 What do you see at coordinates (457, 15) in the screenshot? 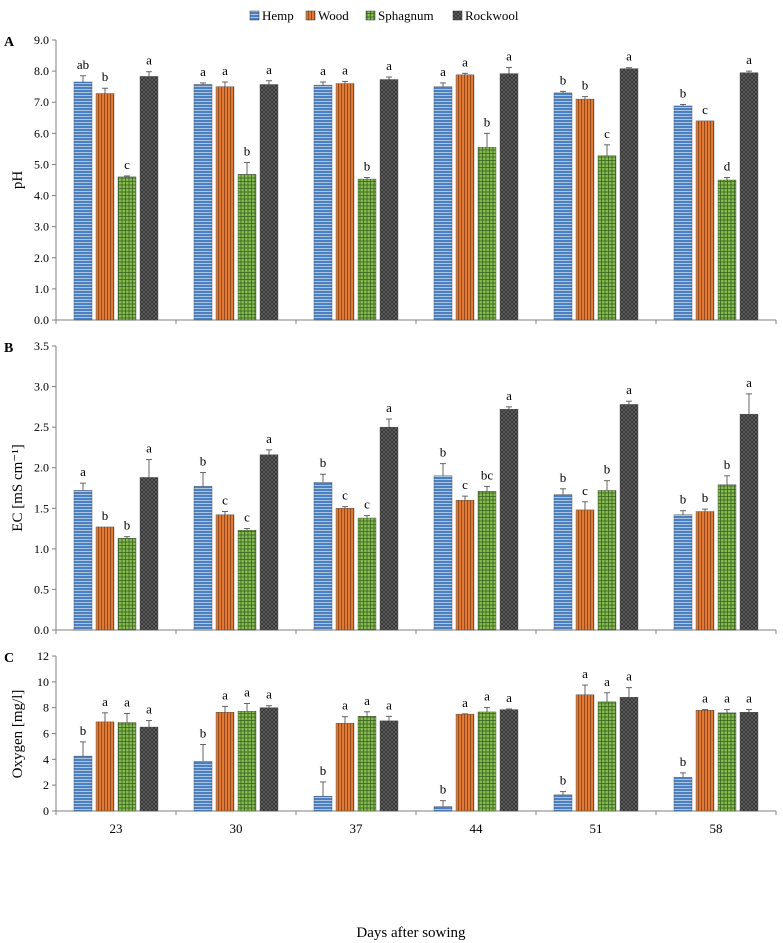
I see `legend-swatch-rockwool` at bounding box center [457, 15].